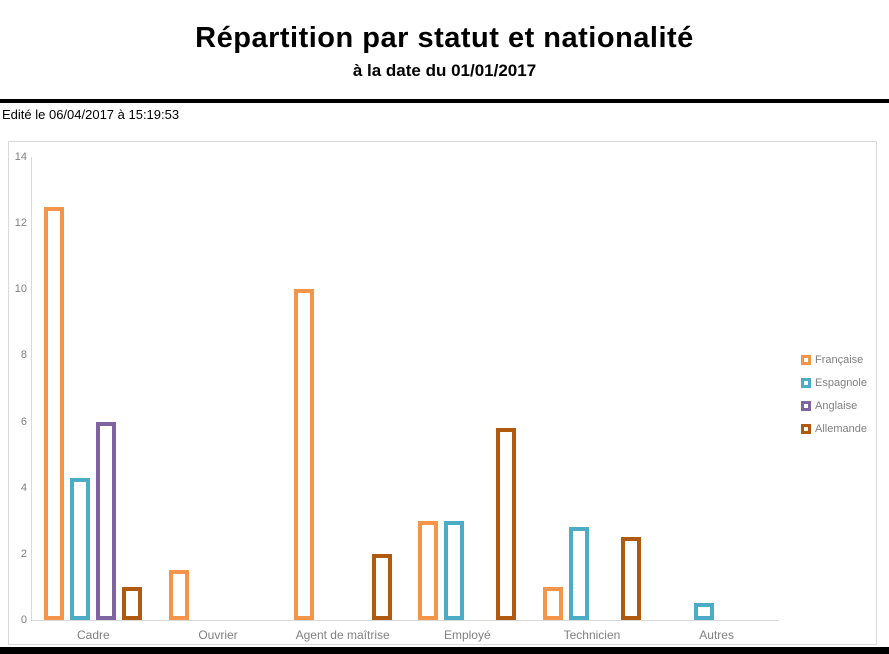  What do you see at coordinates (841, 383) in the screenshot?
I see `legend-label: Espagnole` at bounding box center [841, 383].